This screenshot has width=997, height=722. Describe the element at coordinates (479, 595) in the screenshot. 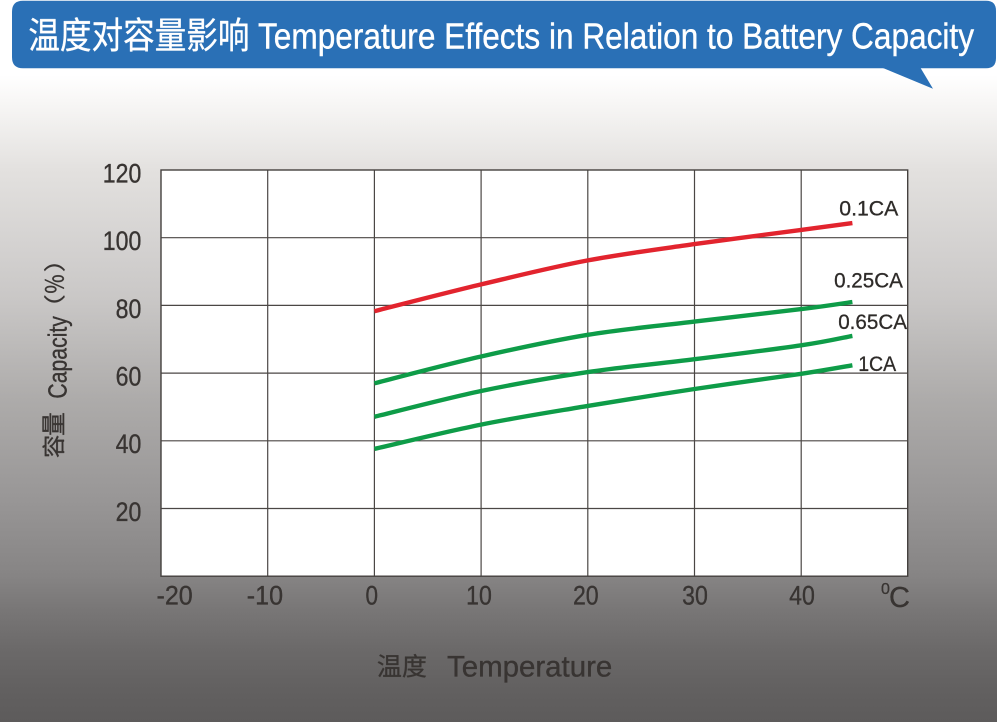

I see `svg-text: 10` at that location.